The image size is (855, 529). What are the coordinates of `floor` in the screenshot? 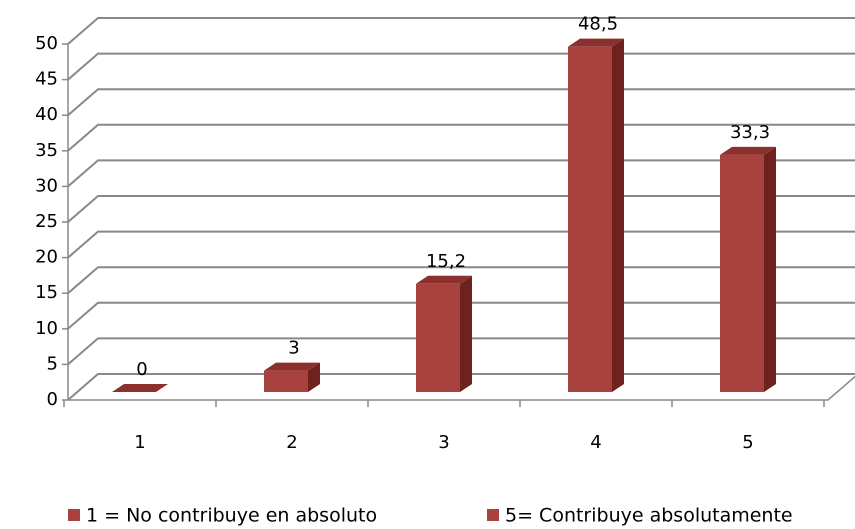 It's located at (461, 388).